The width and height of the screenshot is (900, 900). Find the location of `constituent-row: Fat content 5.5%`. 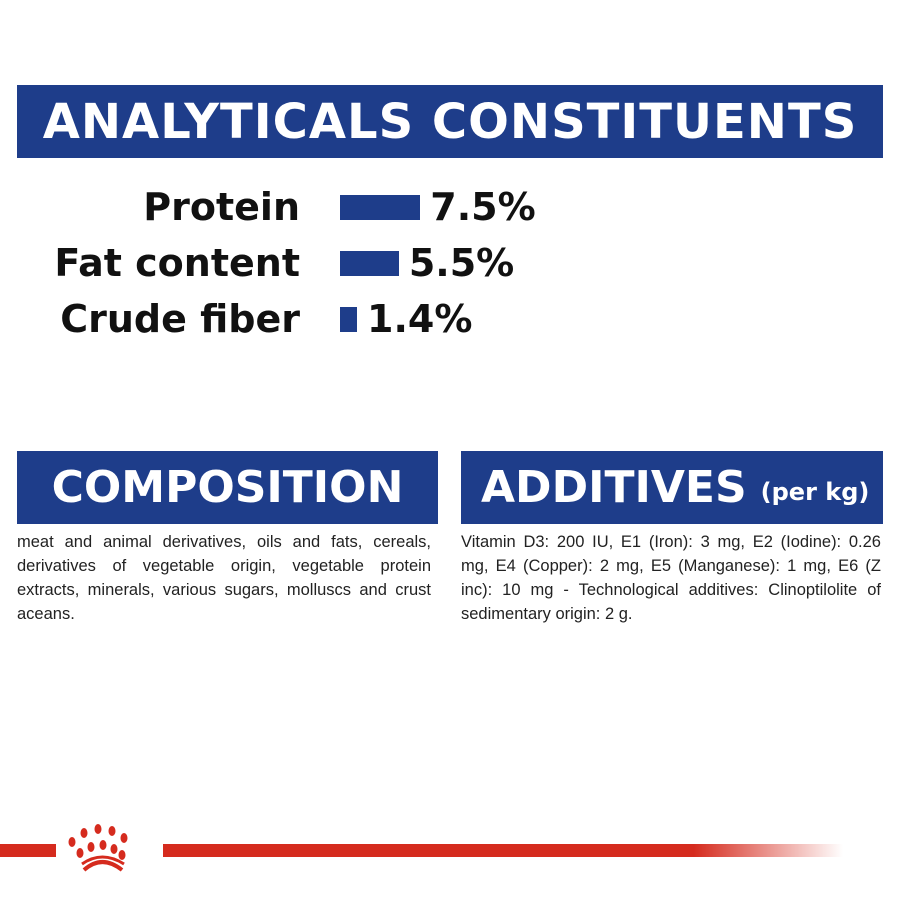

constituent-row: Fat content 5.5% is located at coordinates (257, 263).